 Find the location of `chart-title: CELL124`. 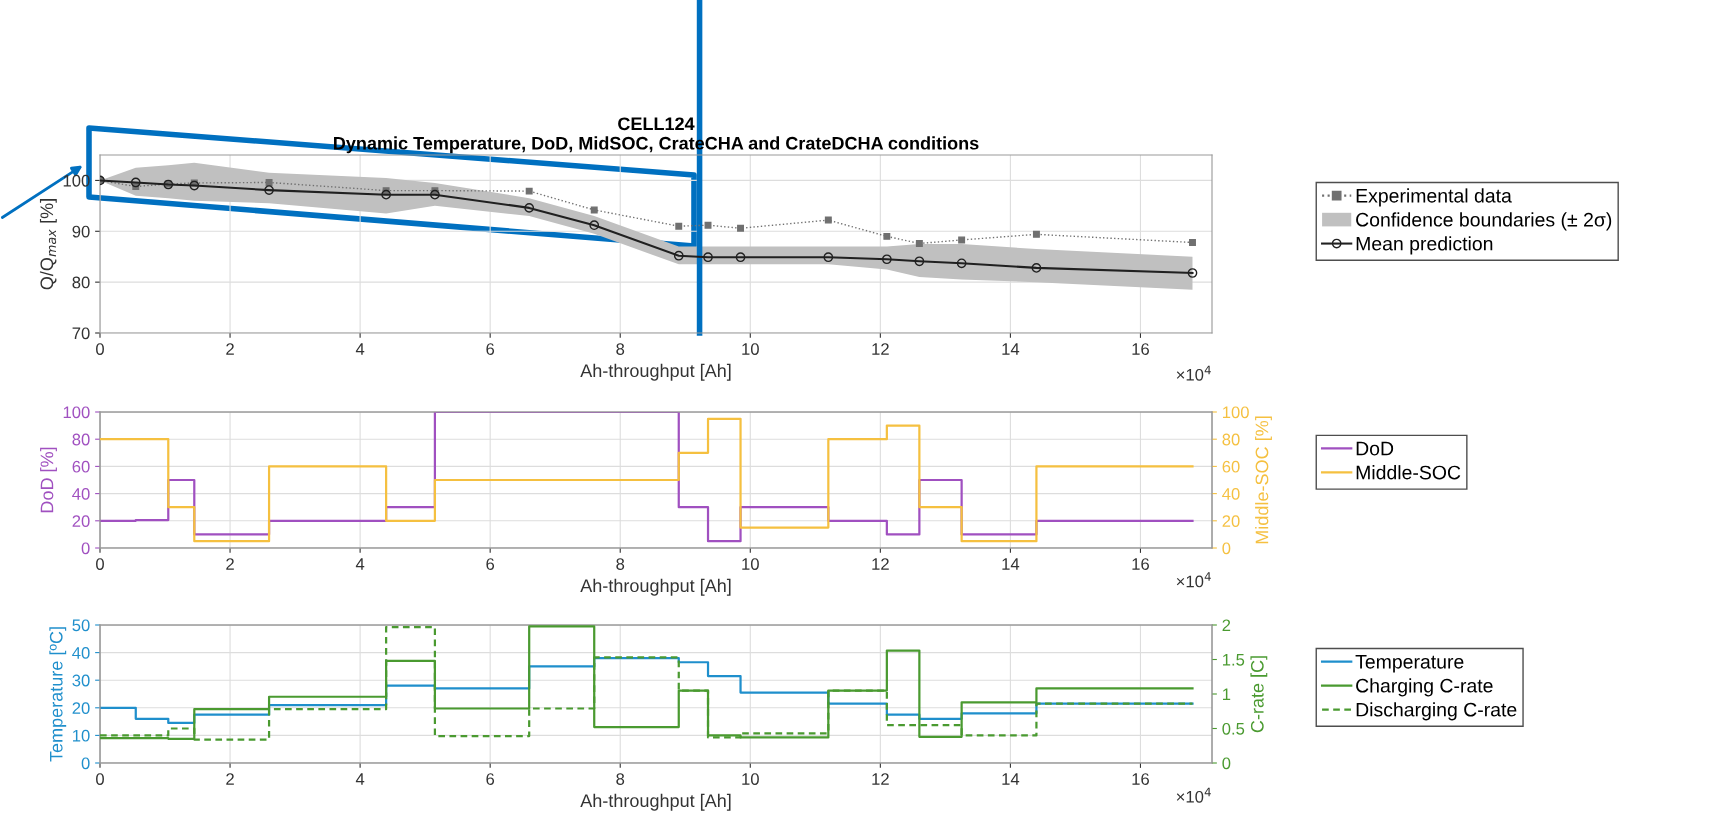

chart-title: CELL124 is located at coordinates (656, 124).